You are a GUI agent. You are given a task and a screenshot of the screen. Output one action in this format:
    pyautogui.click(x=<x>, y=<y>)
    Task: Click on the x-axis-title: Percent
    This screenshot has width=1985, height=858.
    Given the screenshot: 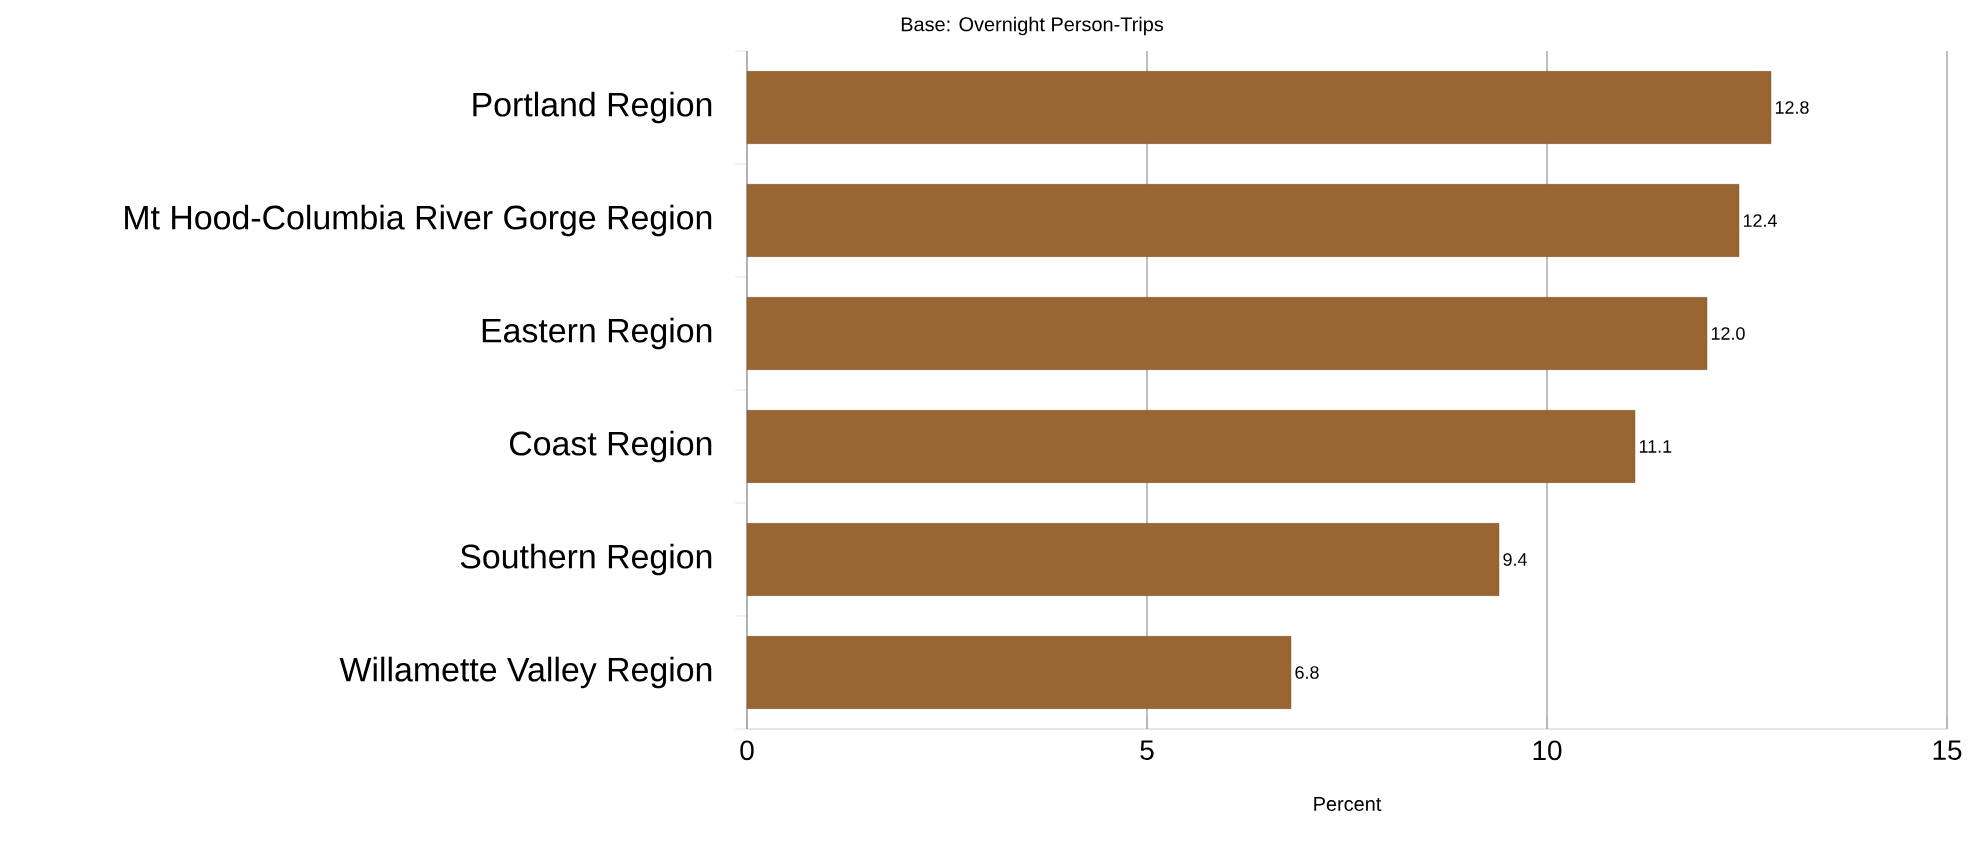 What is the action you would take?
    pyautogui.click(x=1348, y=804)
    